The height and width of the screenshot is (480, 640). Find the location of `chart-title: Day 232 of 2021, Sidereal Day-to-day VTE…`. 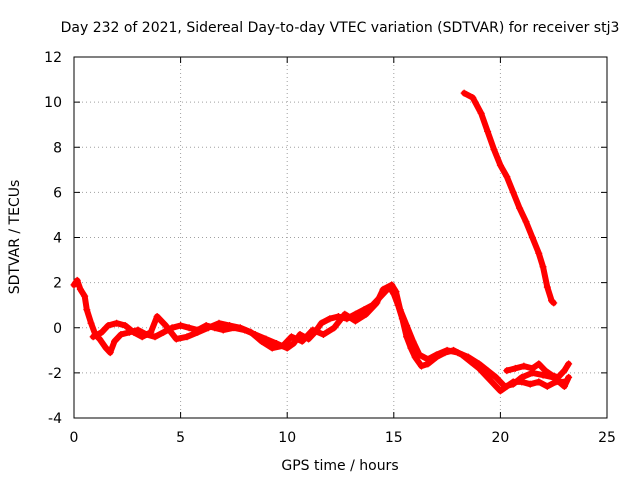

chart-title: Day 232 of 2021, Sidereal Day-to-day VTE… is located at coordinates (340, 28).